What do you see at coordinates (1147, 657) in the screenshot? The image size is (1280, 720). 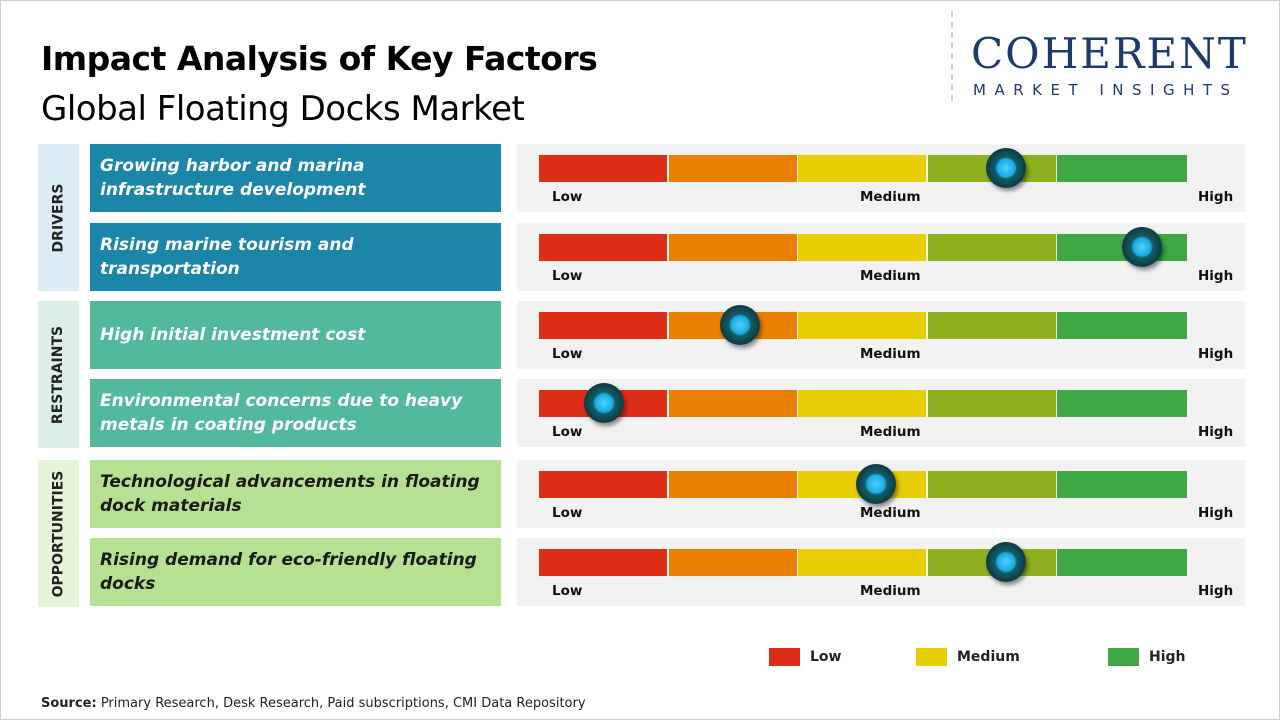 I see `legend-item: High` at bounding box center [1147, 657].